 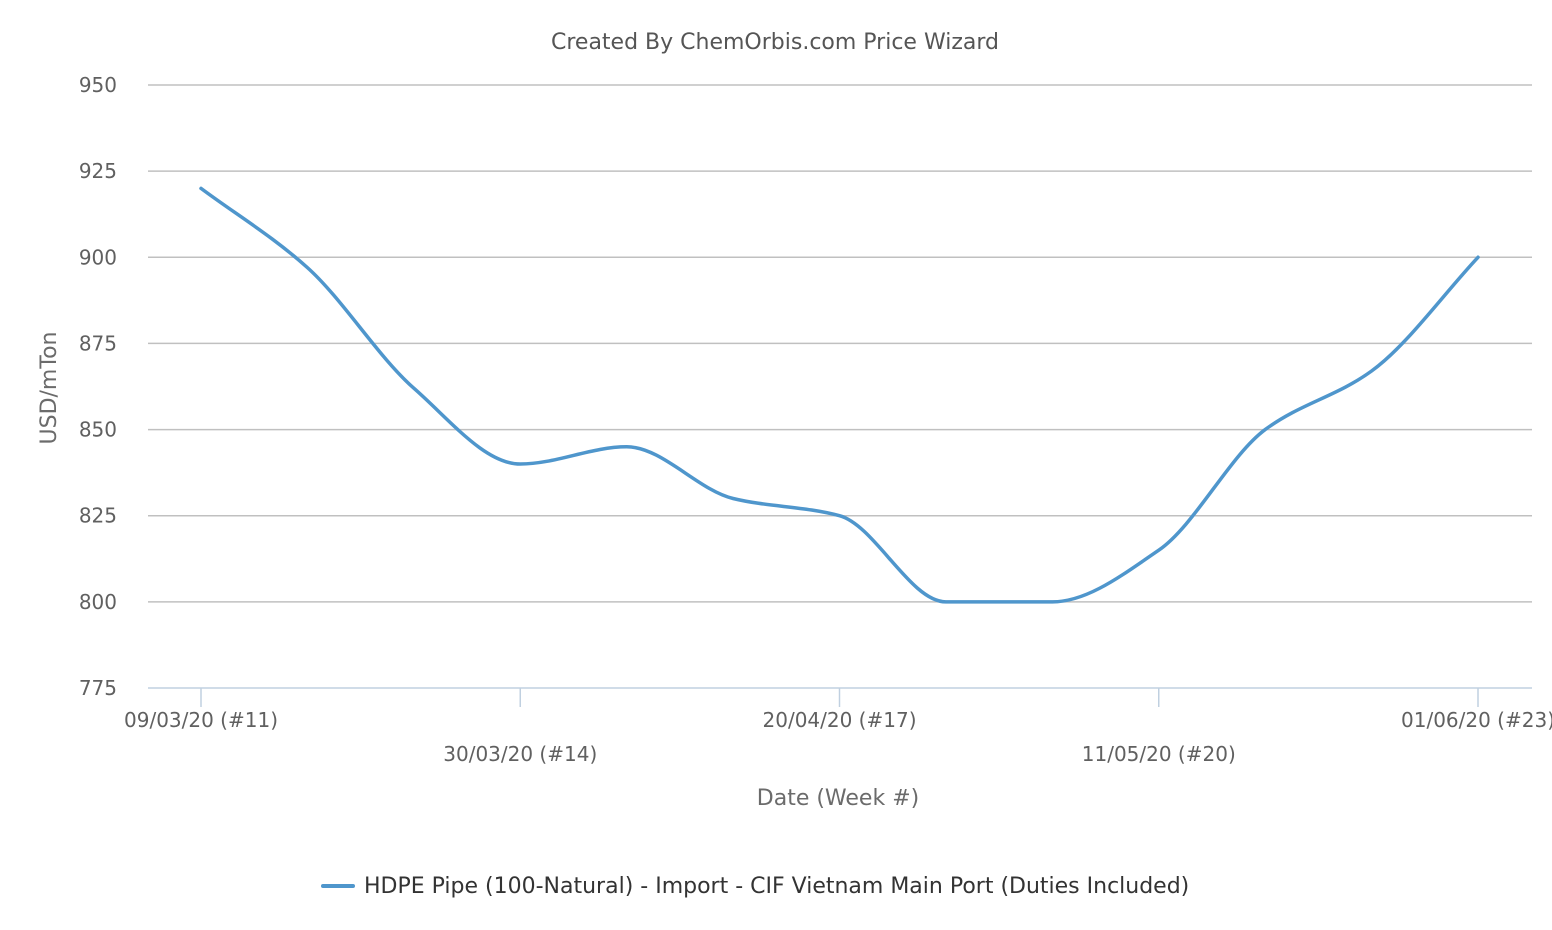 I want to click on y-tick-label: 775, so click(x=98, y=688).